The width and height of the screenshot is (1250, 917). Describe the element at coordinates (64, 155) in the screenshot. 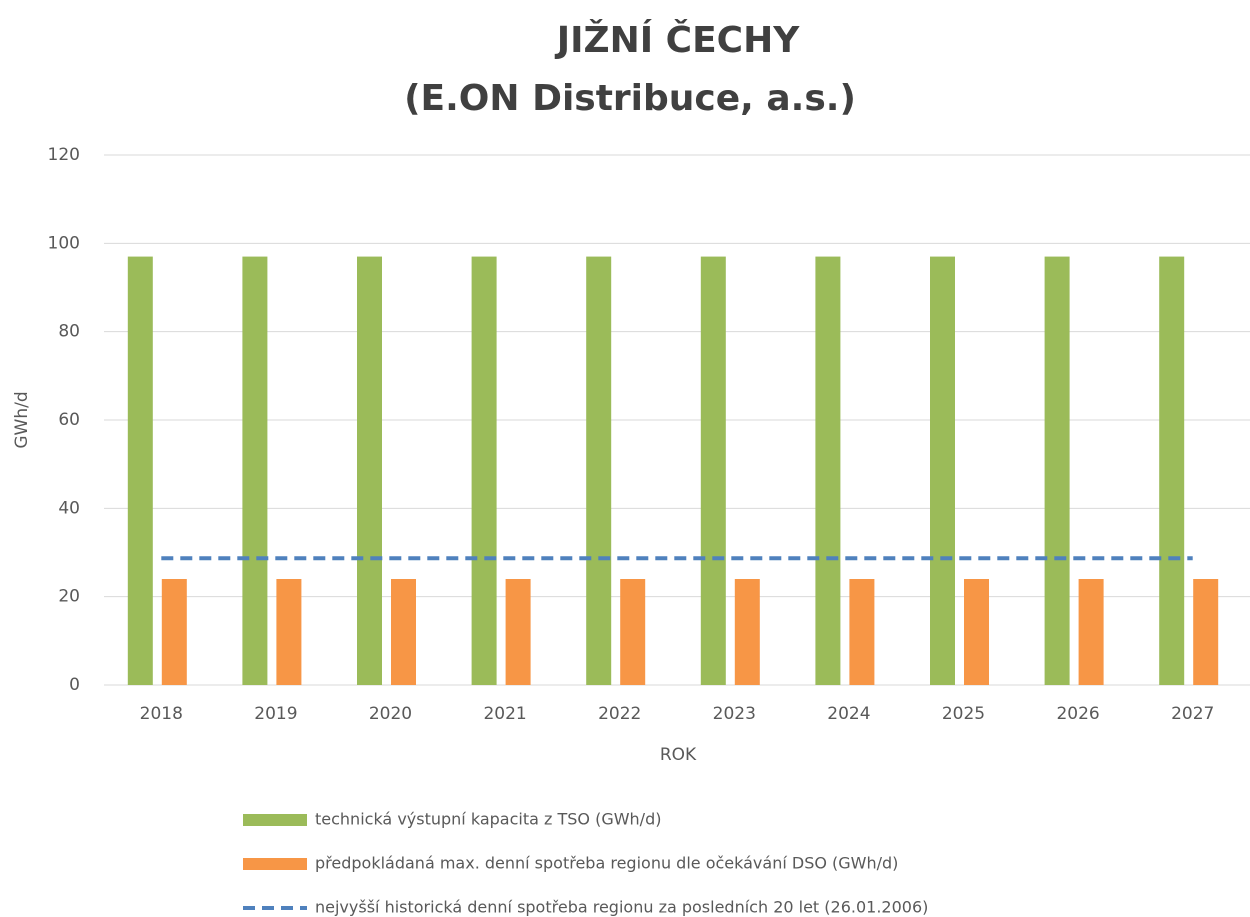

I see `y-tick-label: 120` at that location.